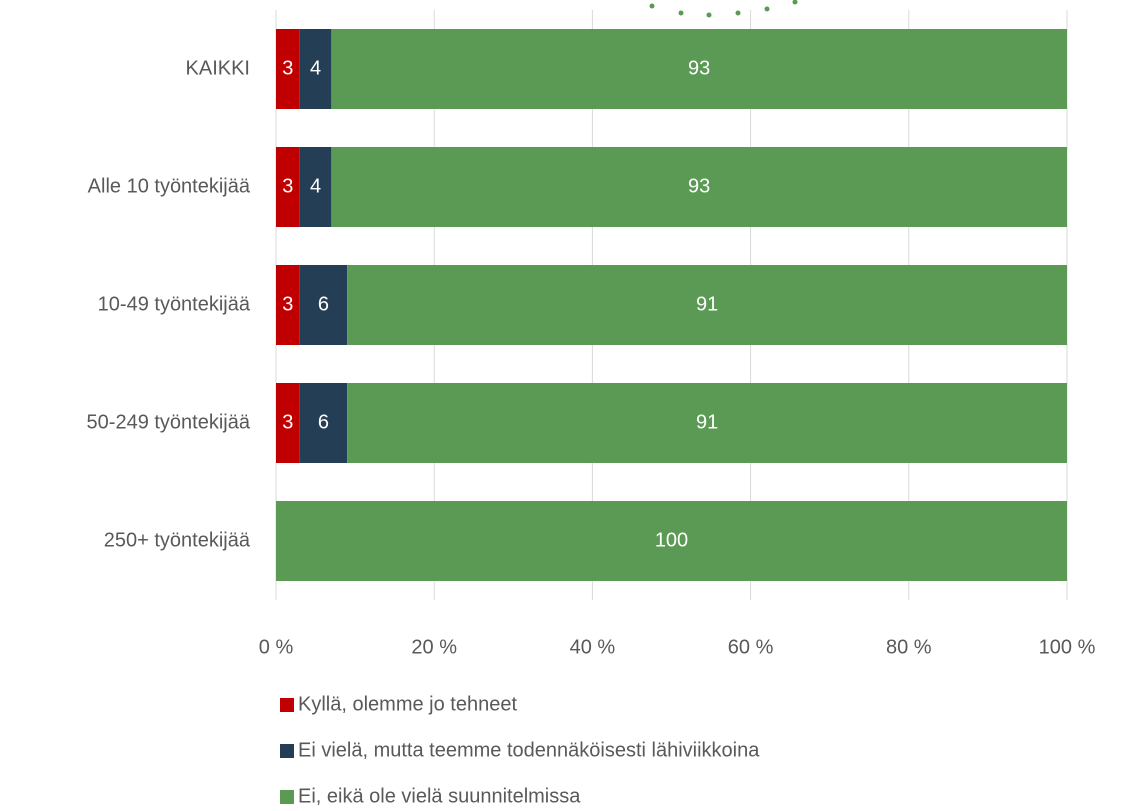 This screenshot has height=811, width=1132. What do you see at coordinates (723, 9) in the screenshot?
I see `decoration-dots` at bounding box center [723, 9].